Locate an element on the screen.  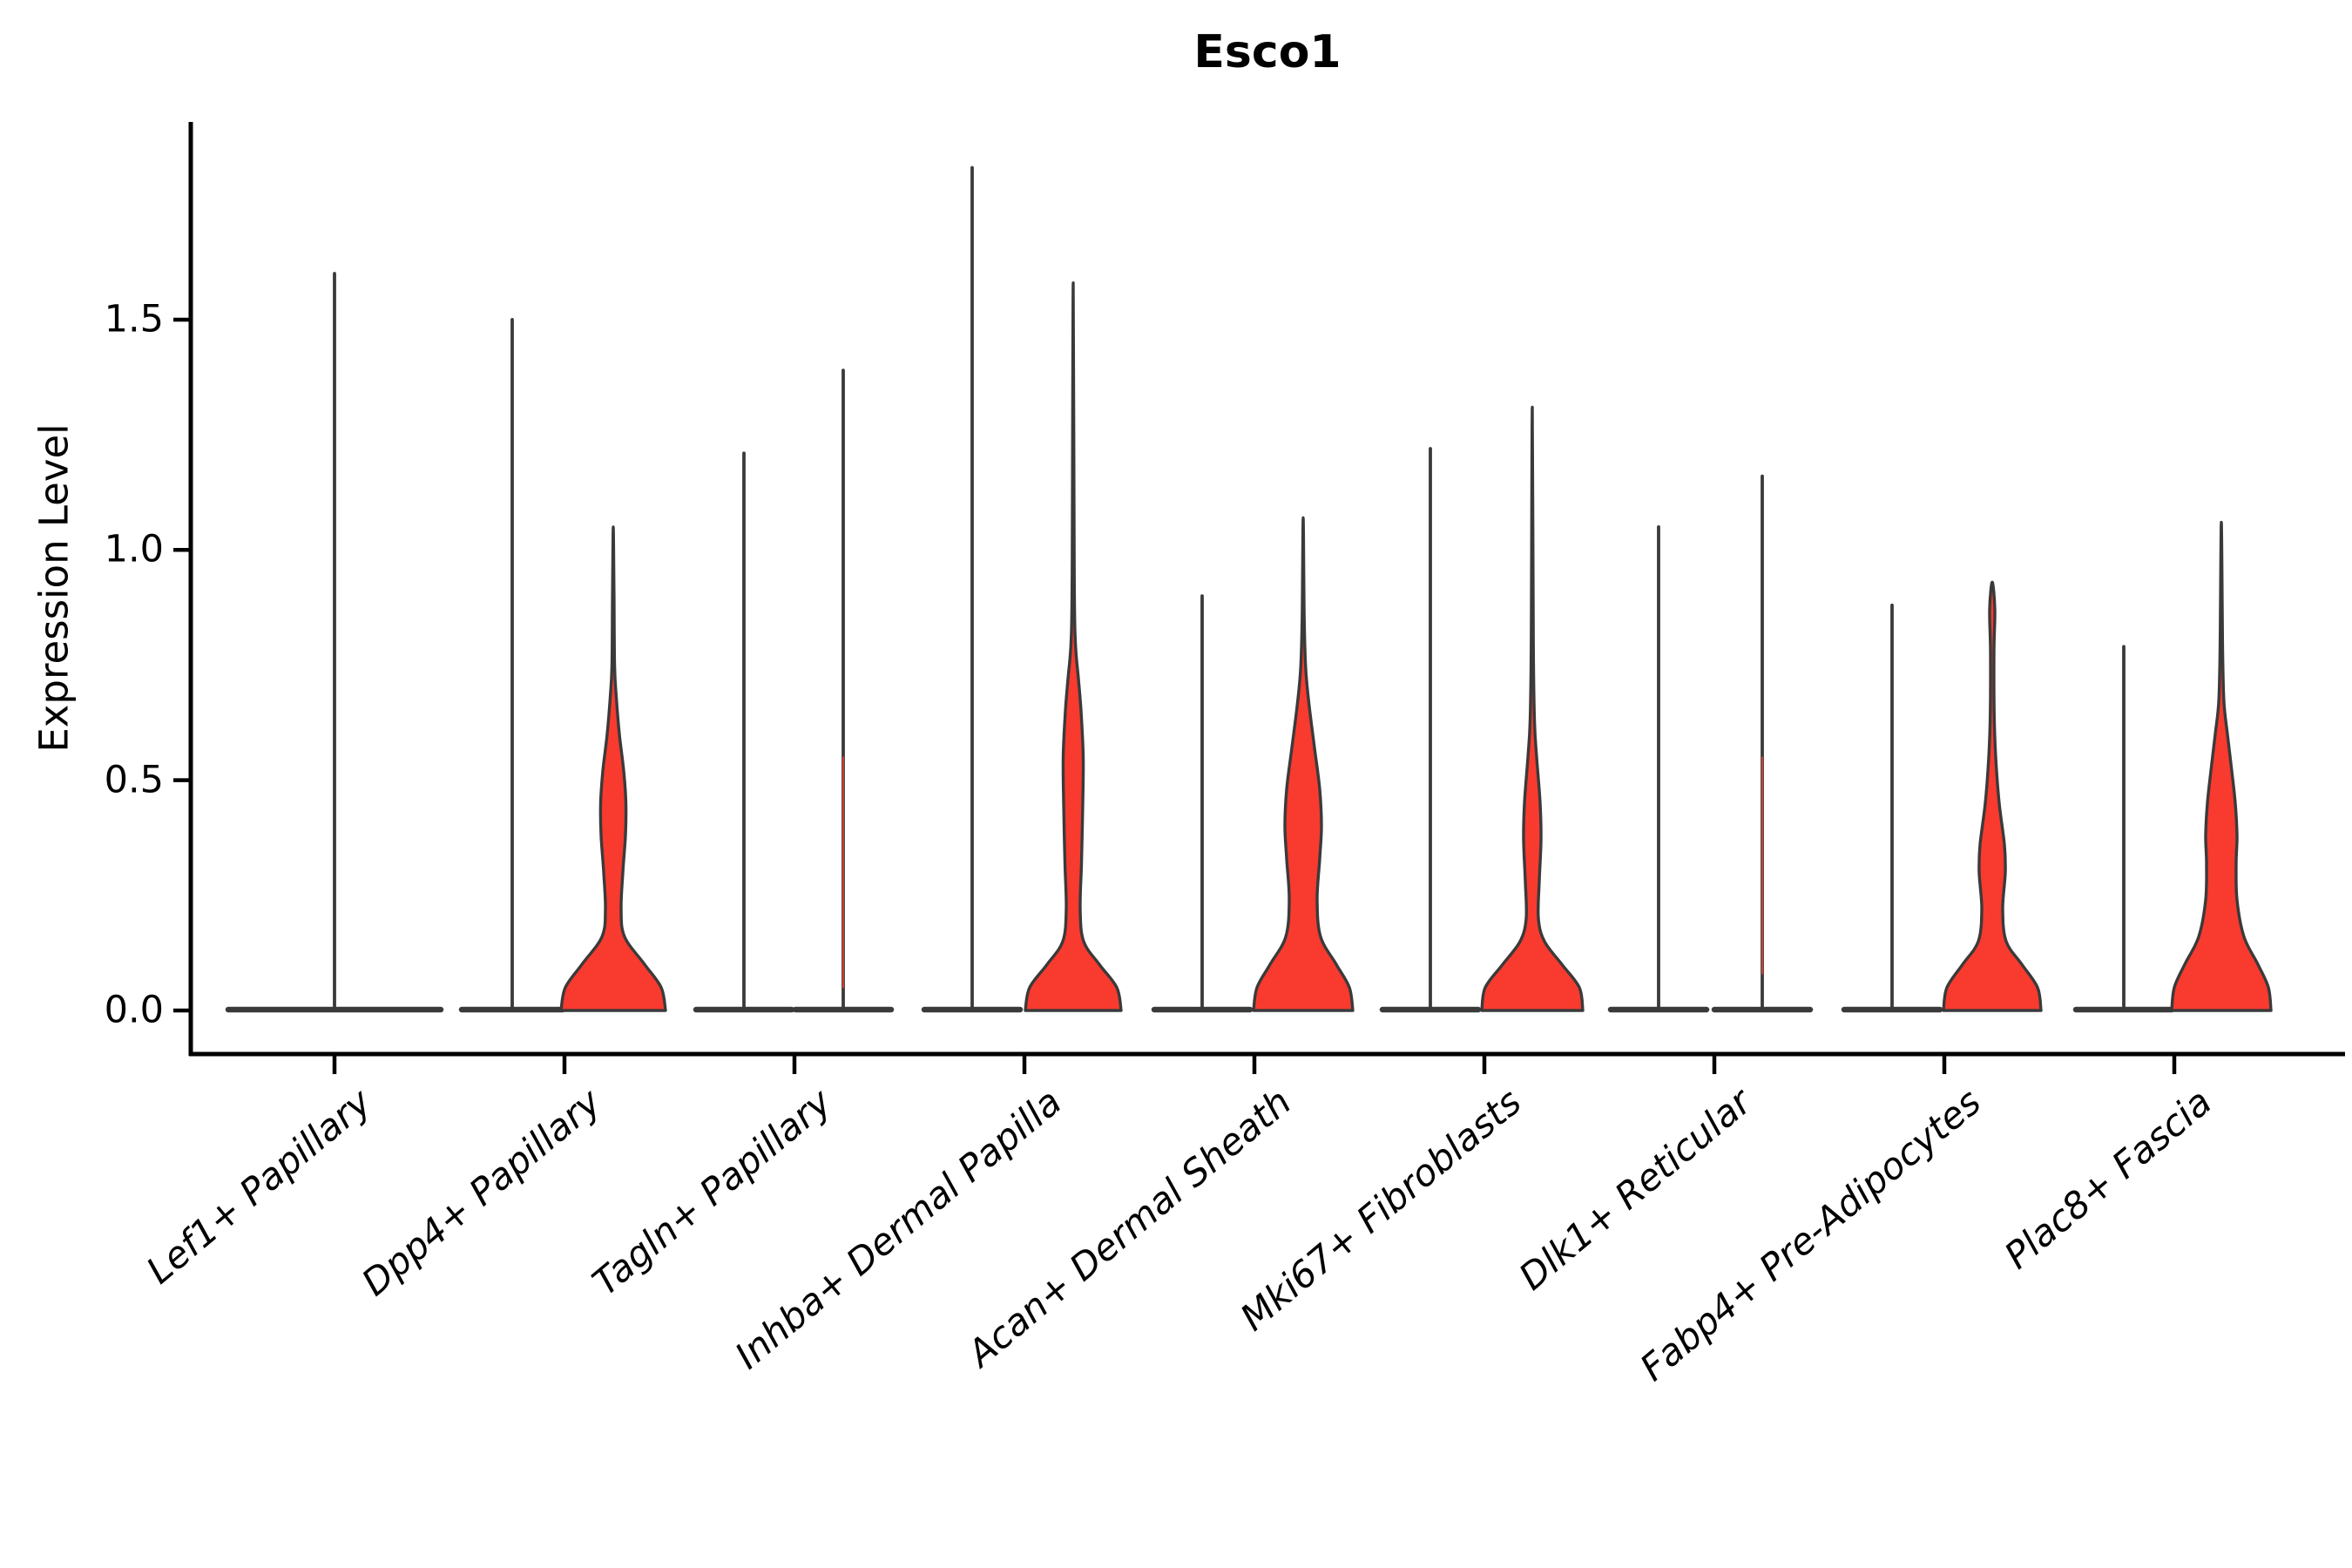
chart-title: Esco1 is located at coordinates (1267, 52).